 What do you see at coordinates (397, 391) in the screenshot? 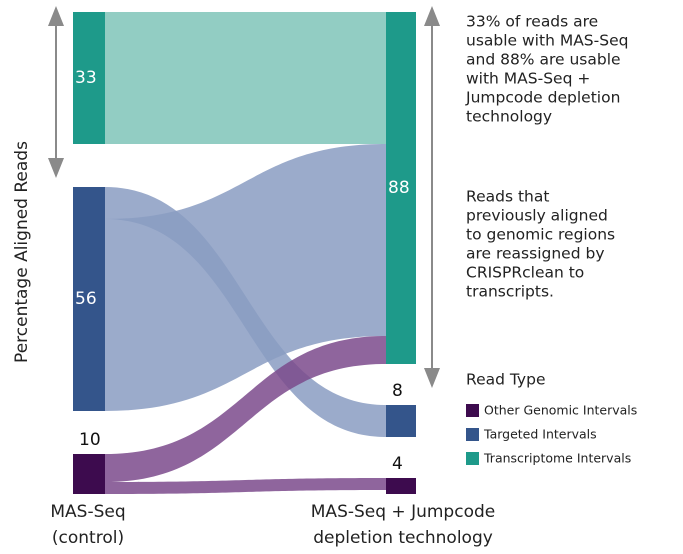
I see `node-label: 8` at bounding box center [397, 391].